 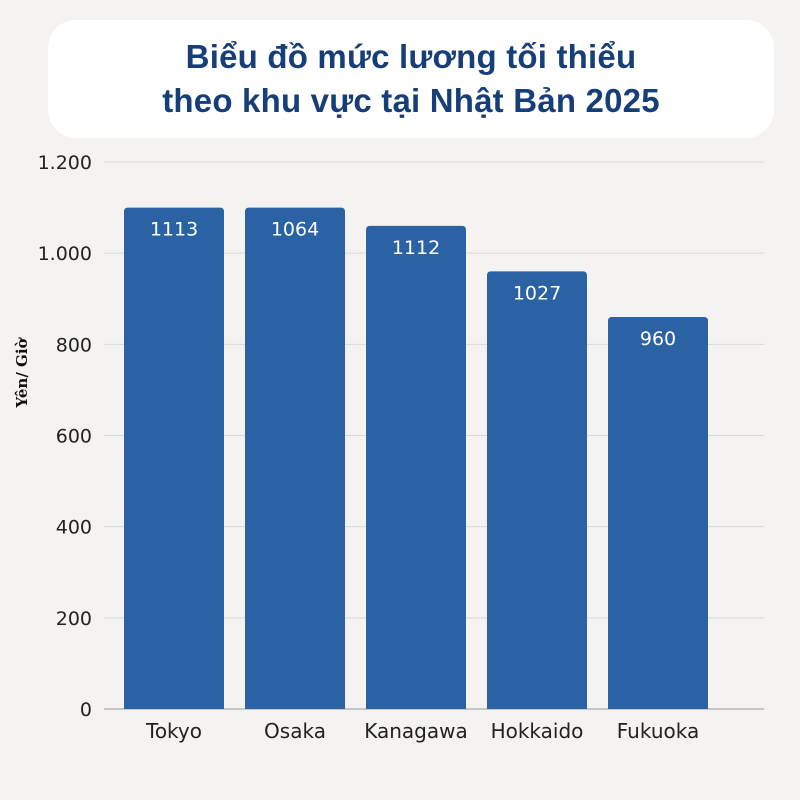 What do you see at coordinates (174, 230) in the screenshot?
I see `bar-data-label: 1113` at bounding box center [174, 230].